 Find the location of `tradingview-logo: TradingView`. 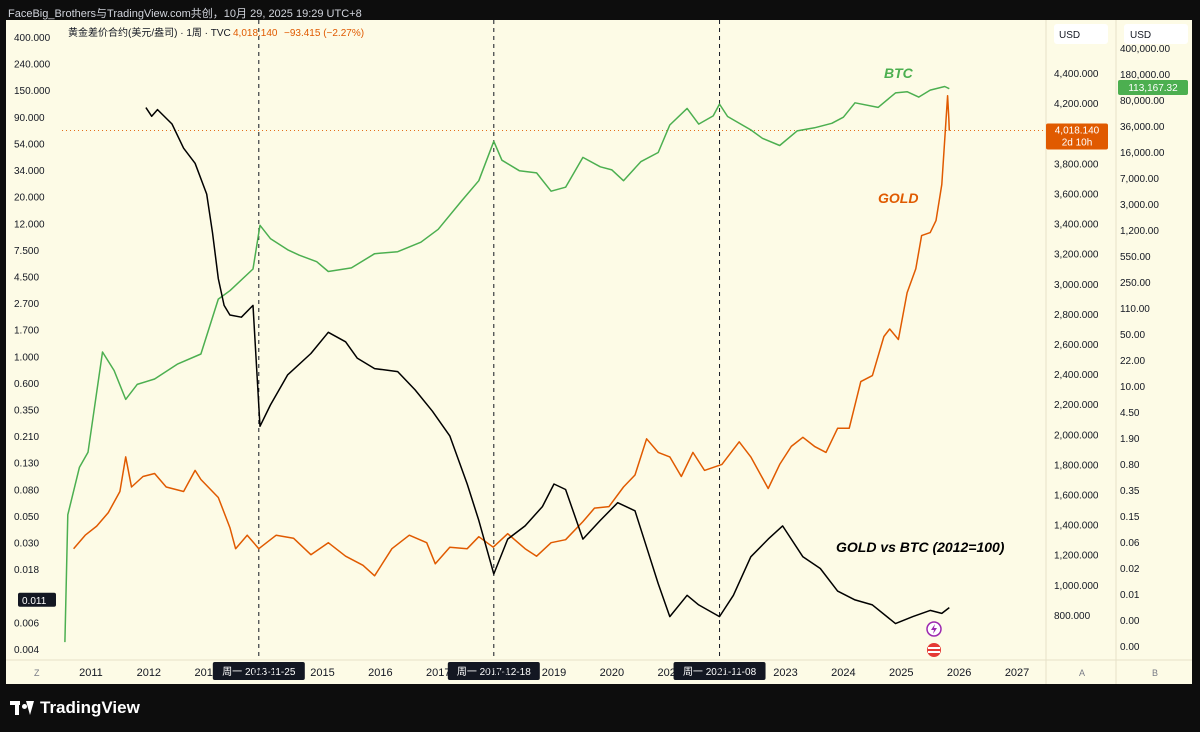

tradingview-logo: TradingView is located at coordinates (75, 708).